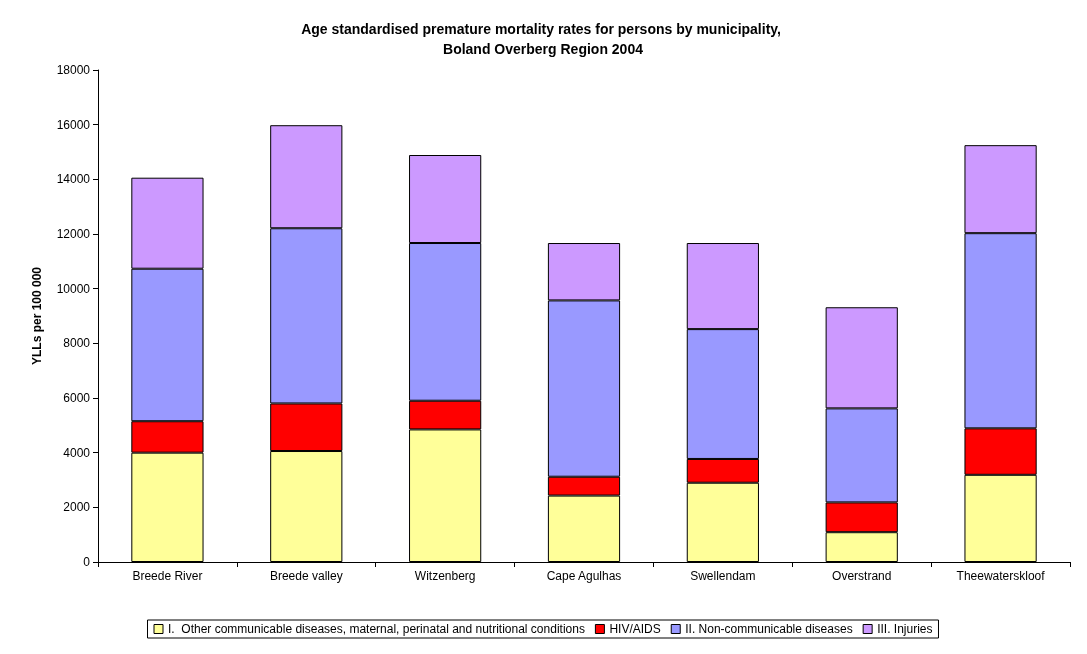 The image size is (1087, 654). I want to click on y-tick-label: 18000, so click(73, 70).